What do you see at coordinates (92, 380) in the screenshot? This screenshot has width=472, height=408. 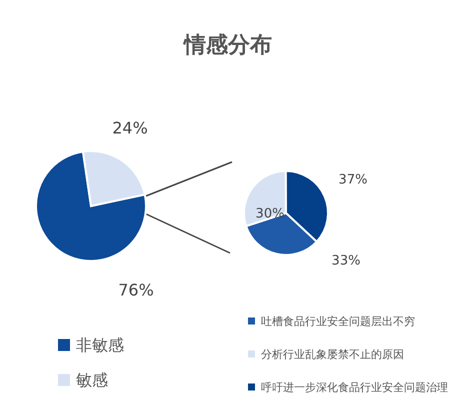 I see `legend-label: 敏感` at bounding box center [92, 380].